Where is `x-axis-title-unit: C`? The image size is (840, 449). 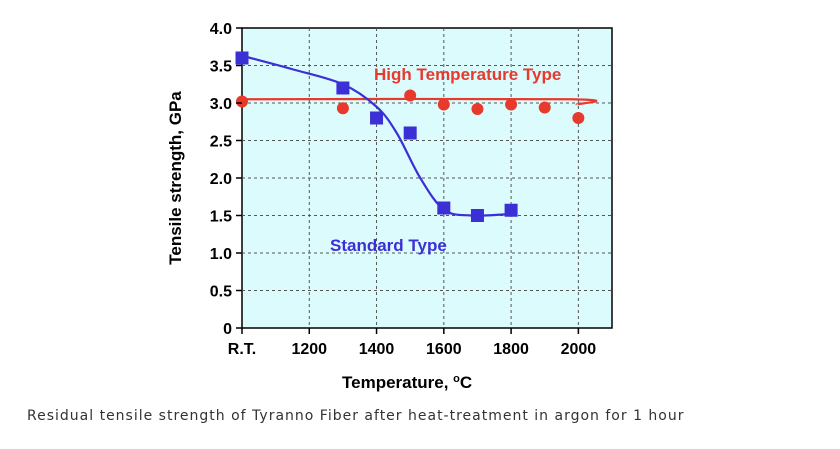
x-axis-title-unit: C is located at coordinates (466, 382).